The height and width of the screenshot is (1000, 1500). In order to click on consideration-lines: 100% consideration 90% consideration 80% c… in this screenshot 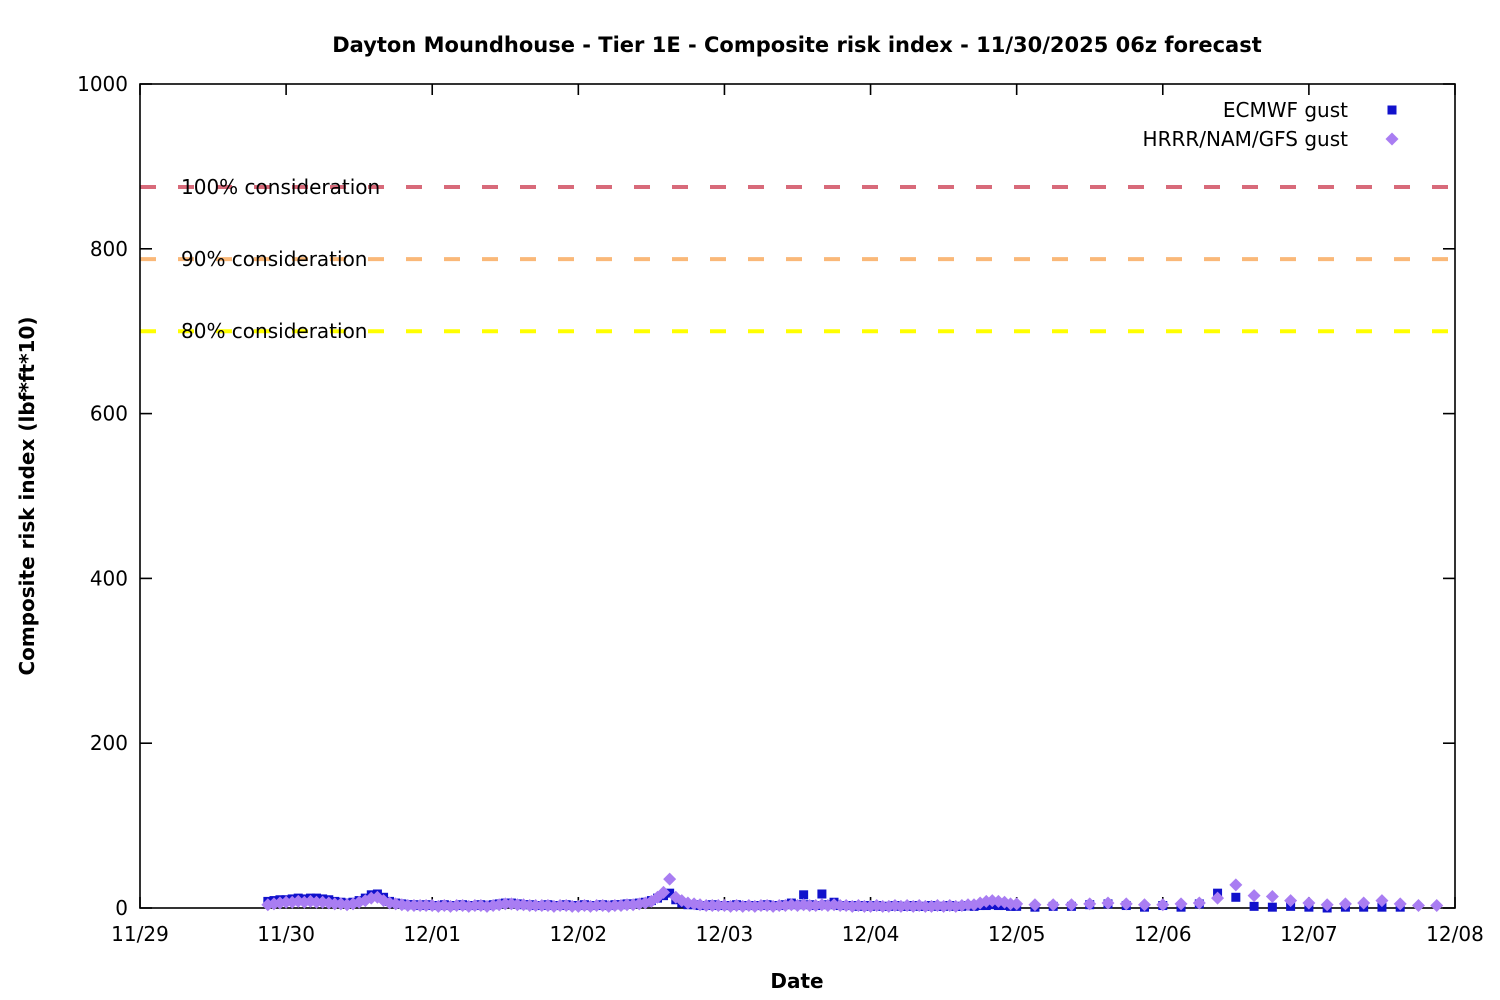, I will do `click(797, 259)`.